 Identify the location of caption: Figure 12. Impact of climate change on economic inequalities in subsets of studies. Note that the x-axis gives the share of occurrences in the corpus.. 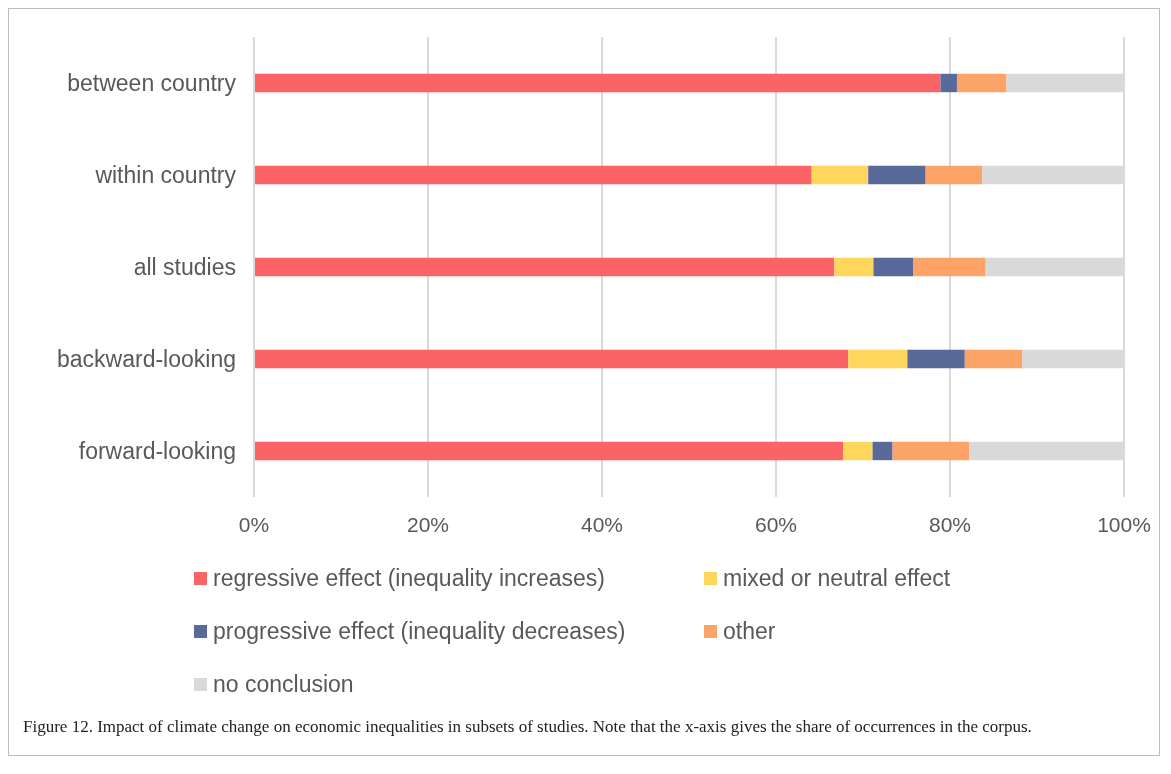
(527, 727).